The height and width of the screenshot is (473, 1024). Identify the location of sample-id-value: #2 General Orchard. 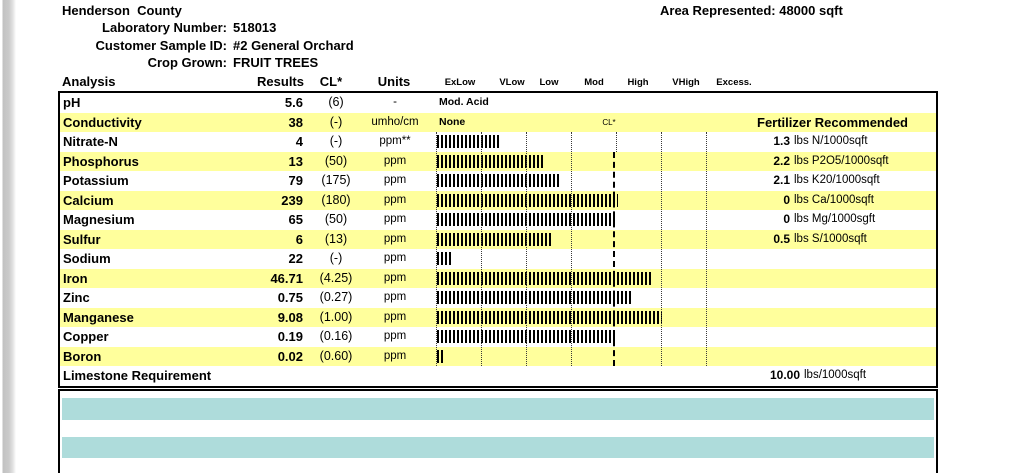
(293, 45).